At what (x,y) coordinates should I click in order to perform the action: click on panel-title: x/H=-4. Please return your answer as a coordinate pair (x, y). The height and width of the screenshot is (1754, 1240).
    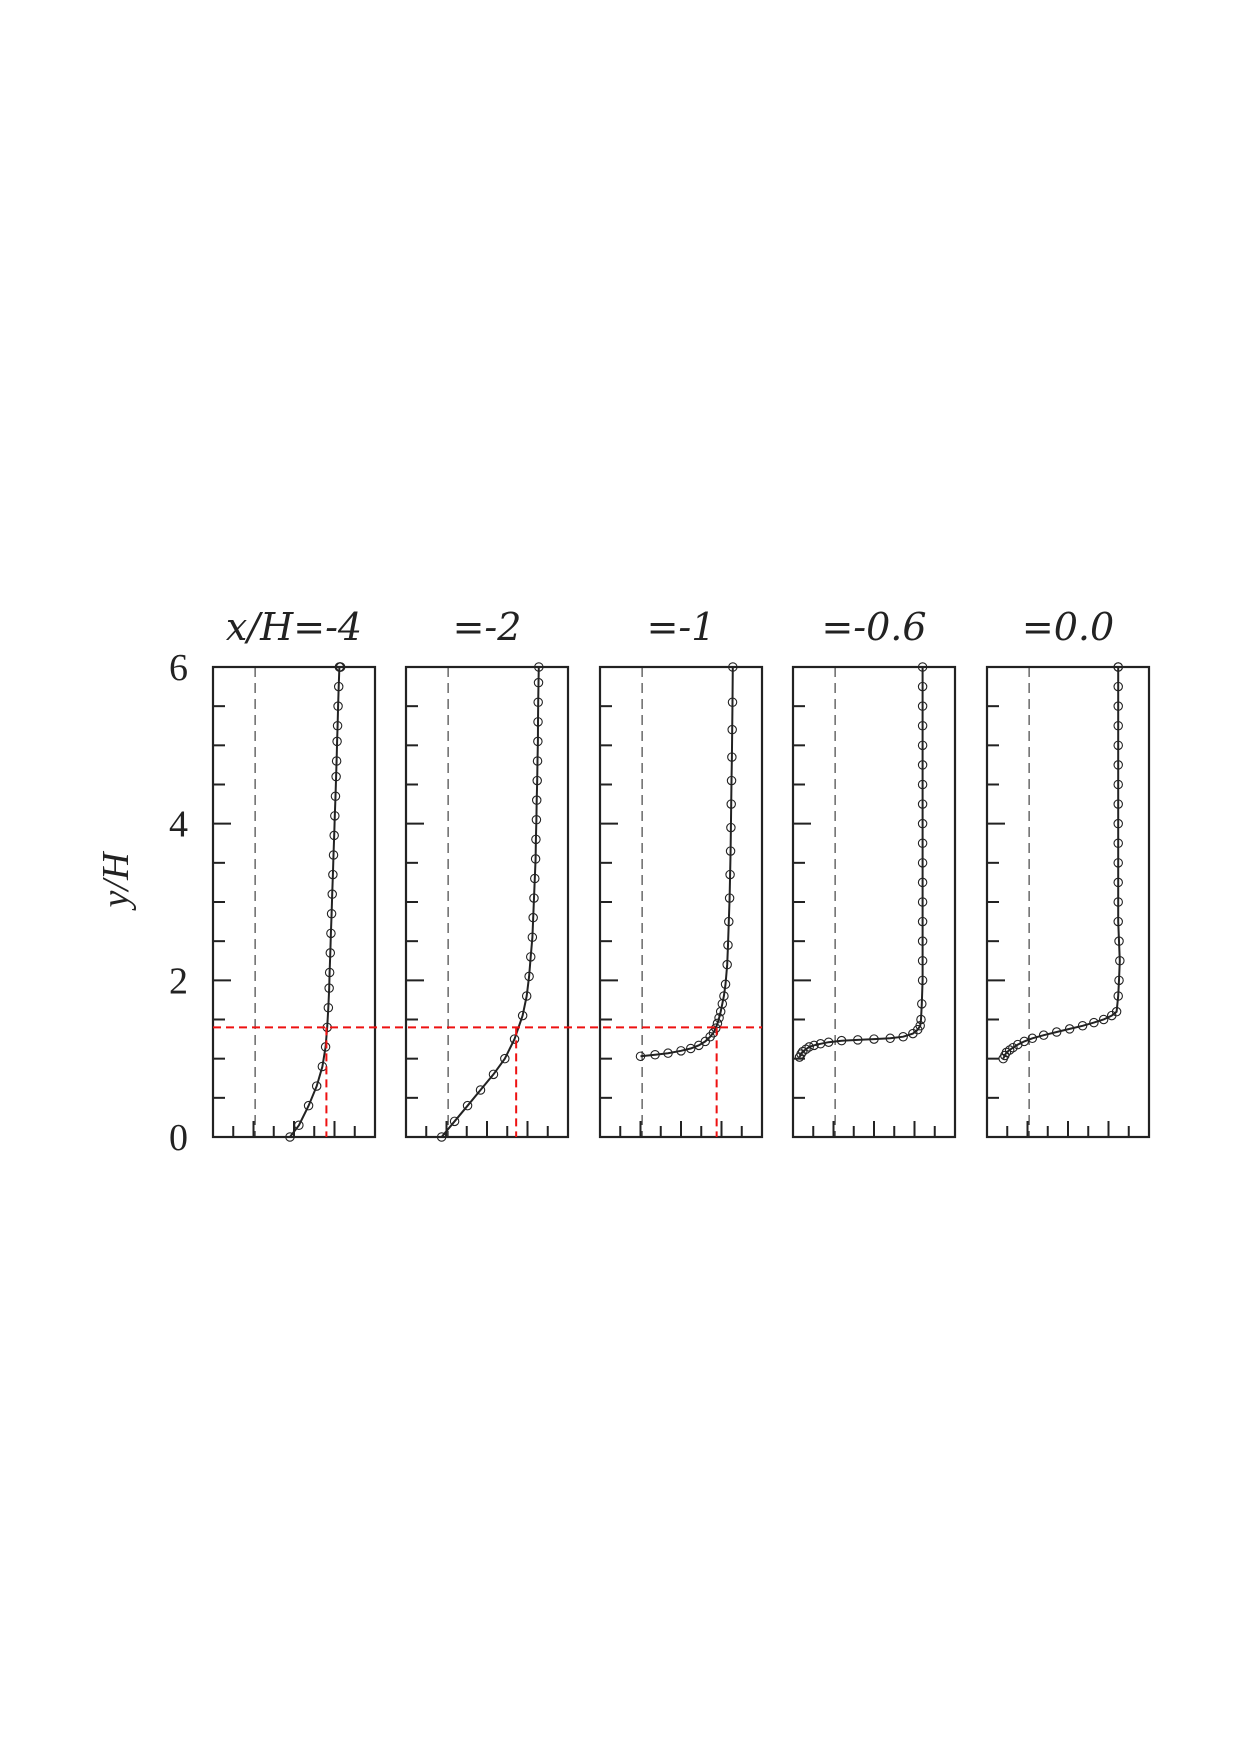
    Looking at the image, I should click on (294, 627).